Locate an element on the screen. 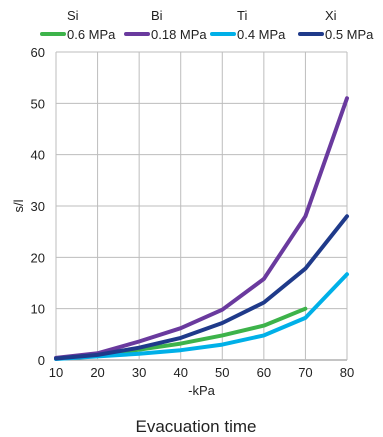 The width and height of the screenshot is (383, 437). y-axis-ticks: 0 10 20 30 40 50 60 is located at coordinates (38, 206).